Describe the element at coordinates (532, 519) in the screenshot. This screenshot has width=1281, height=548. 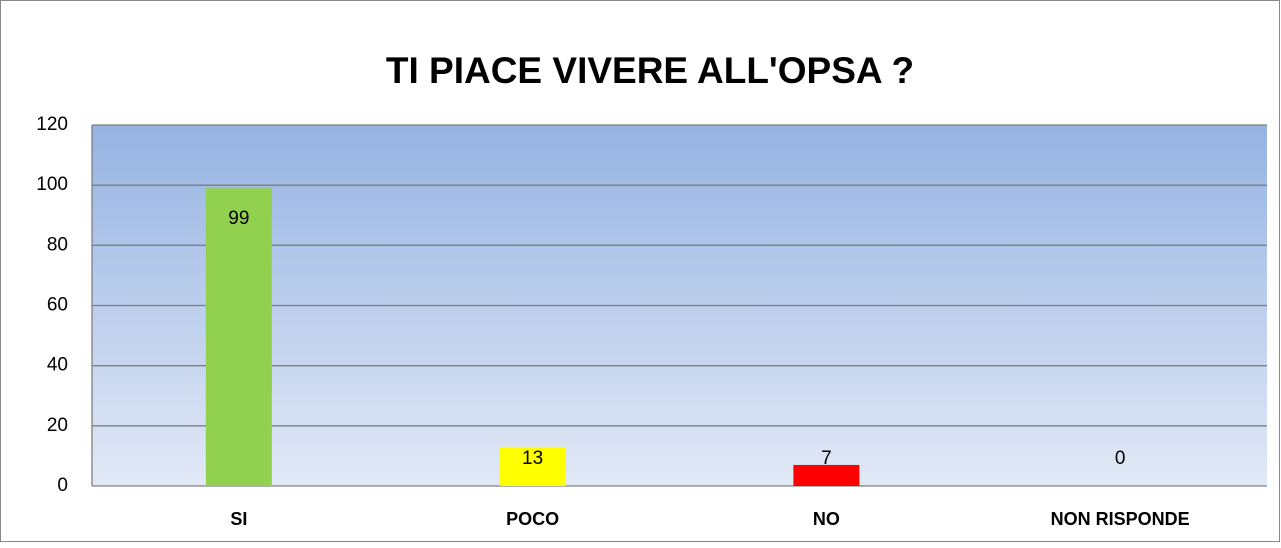
I see `x-tick-label: POCO` at that location.